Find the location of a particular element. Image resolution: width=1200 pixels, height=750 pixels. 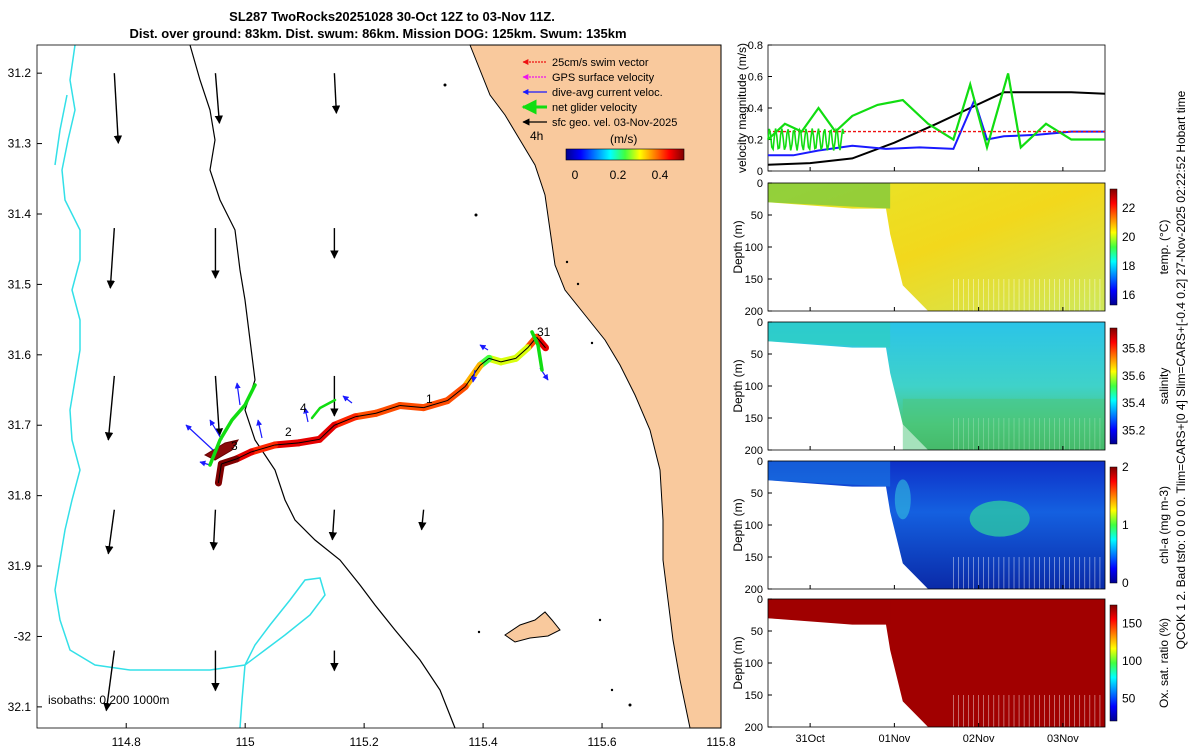

island is located at coordinates (532, 627).